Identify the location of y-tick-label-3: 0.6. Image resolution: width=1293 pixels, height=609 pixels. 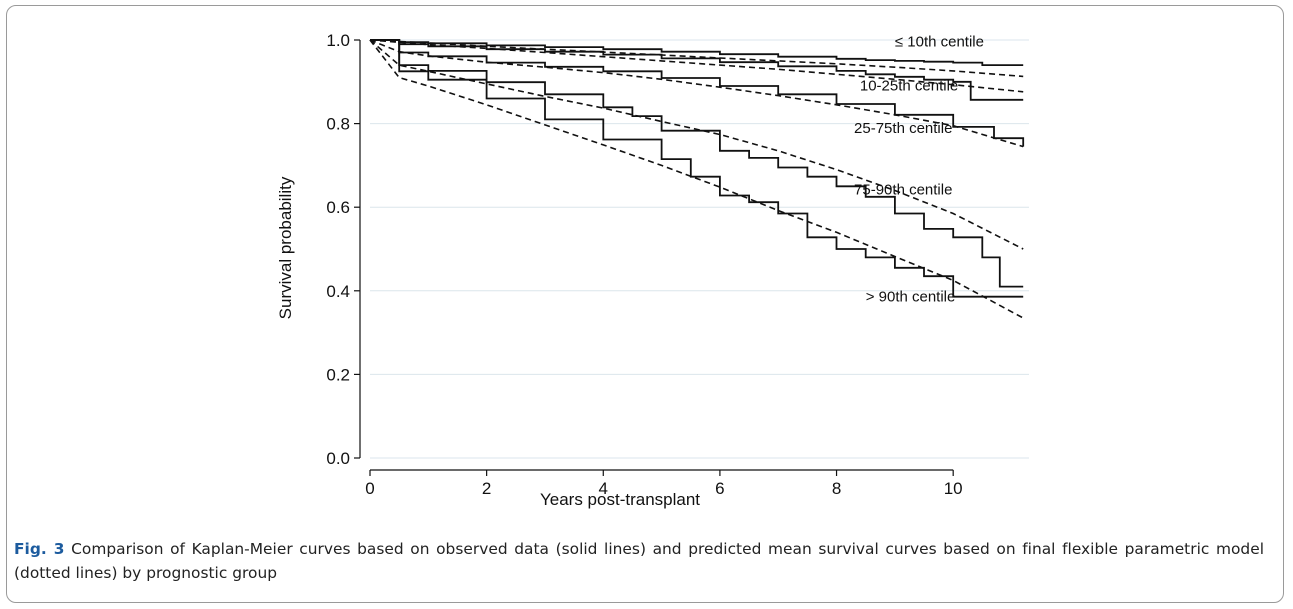
(338, 207).